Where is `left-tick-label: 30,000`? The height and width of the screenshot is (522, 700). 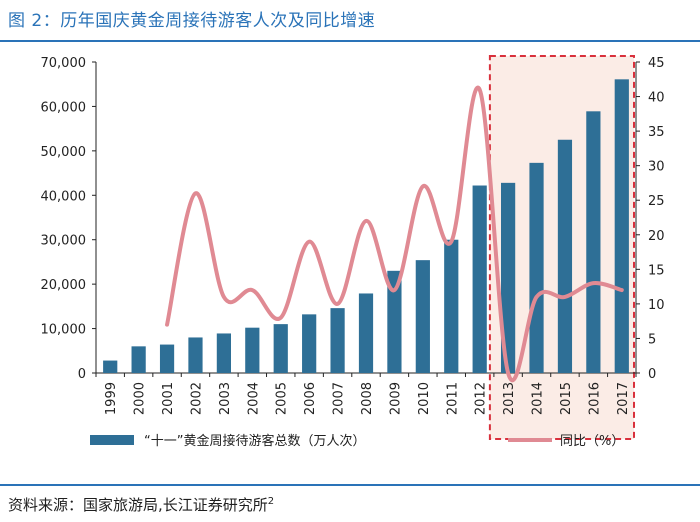 left-tick-label: 30,000 is located at coordinates (64, 241).